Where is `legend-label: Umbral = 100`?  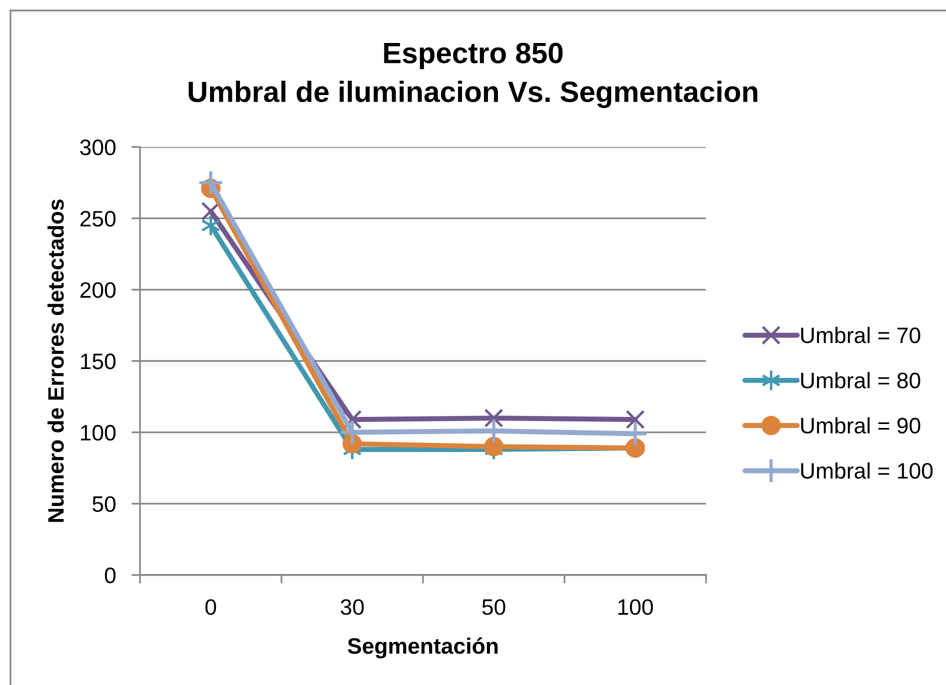
legend-label: Umbral = 100 is located at coordinates (867, 470).